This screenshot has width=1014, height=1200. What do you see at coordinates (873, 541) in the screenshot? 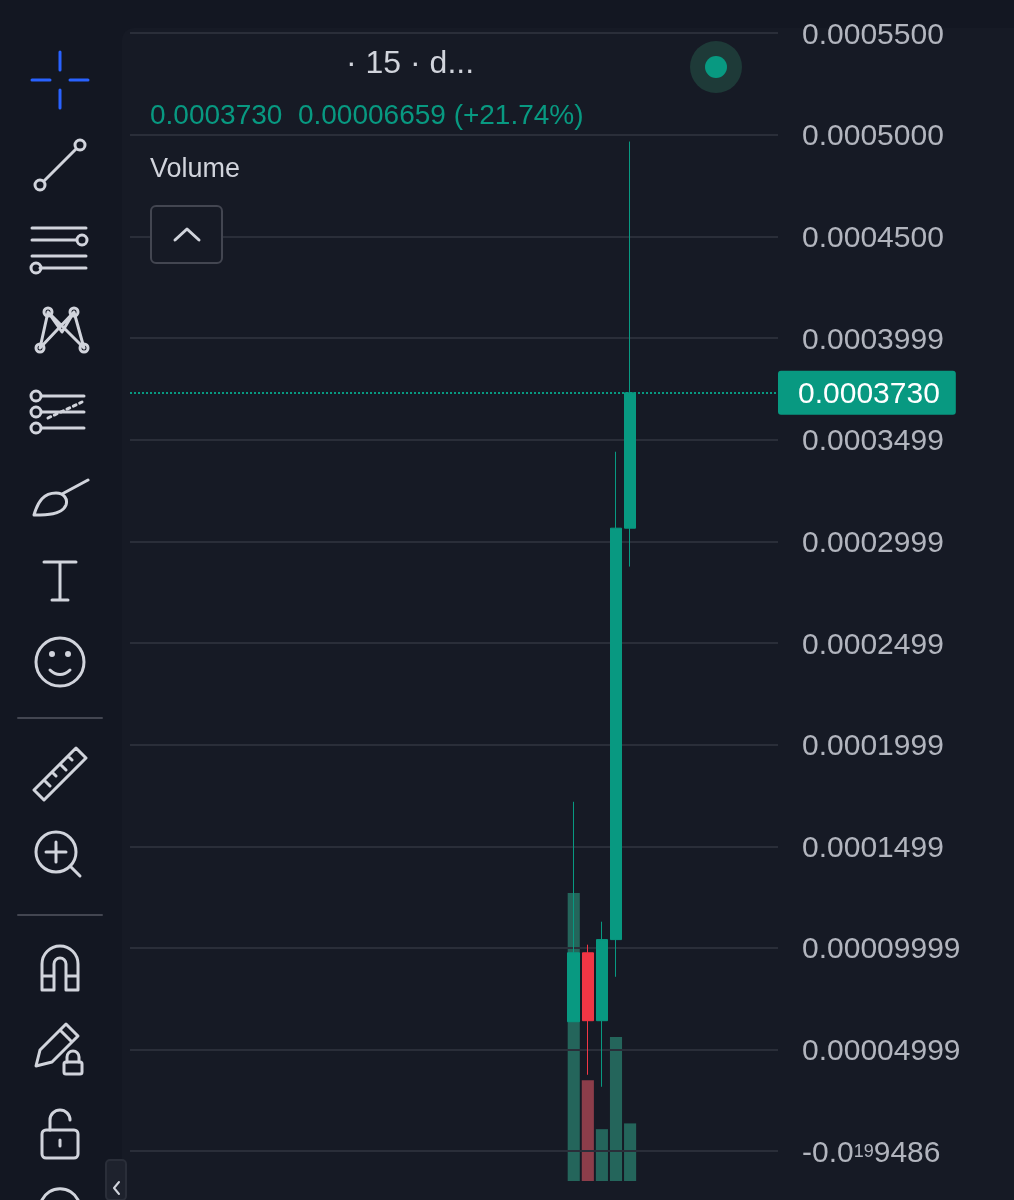
I see `y-tick-label: 0.0002999` at bounding box center [873, 541].